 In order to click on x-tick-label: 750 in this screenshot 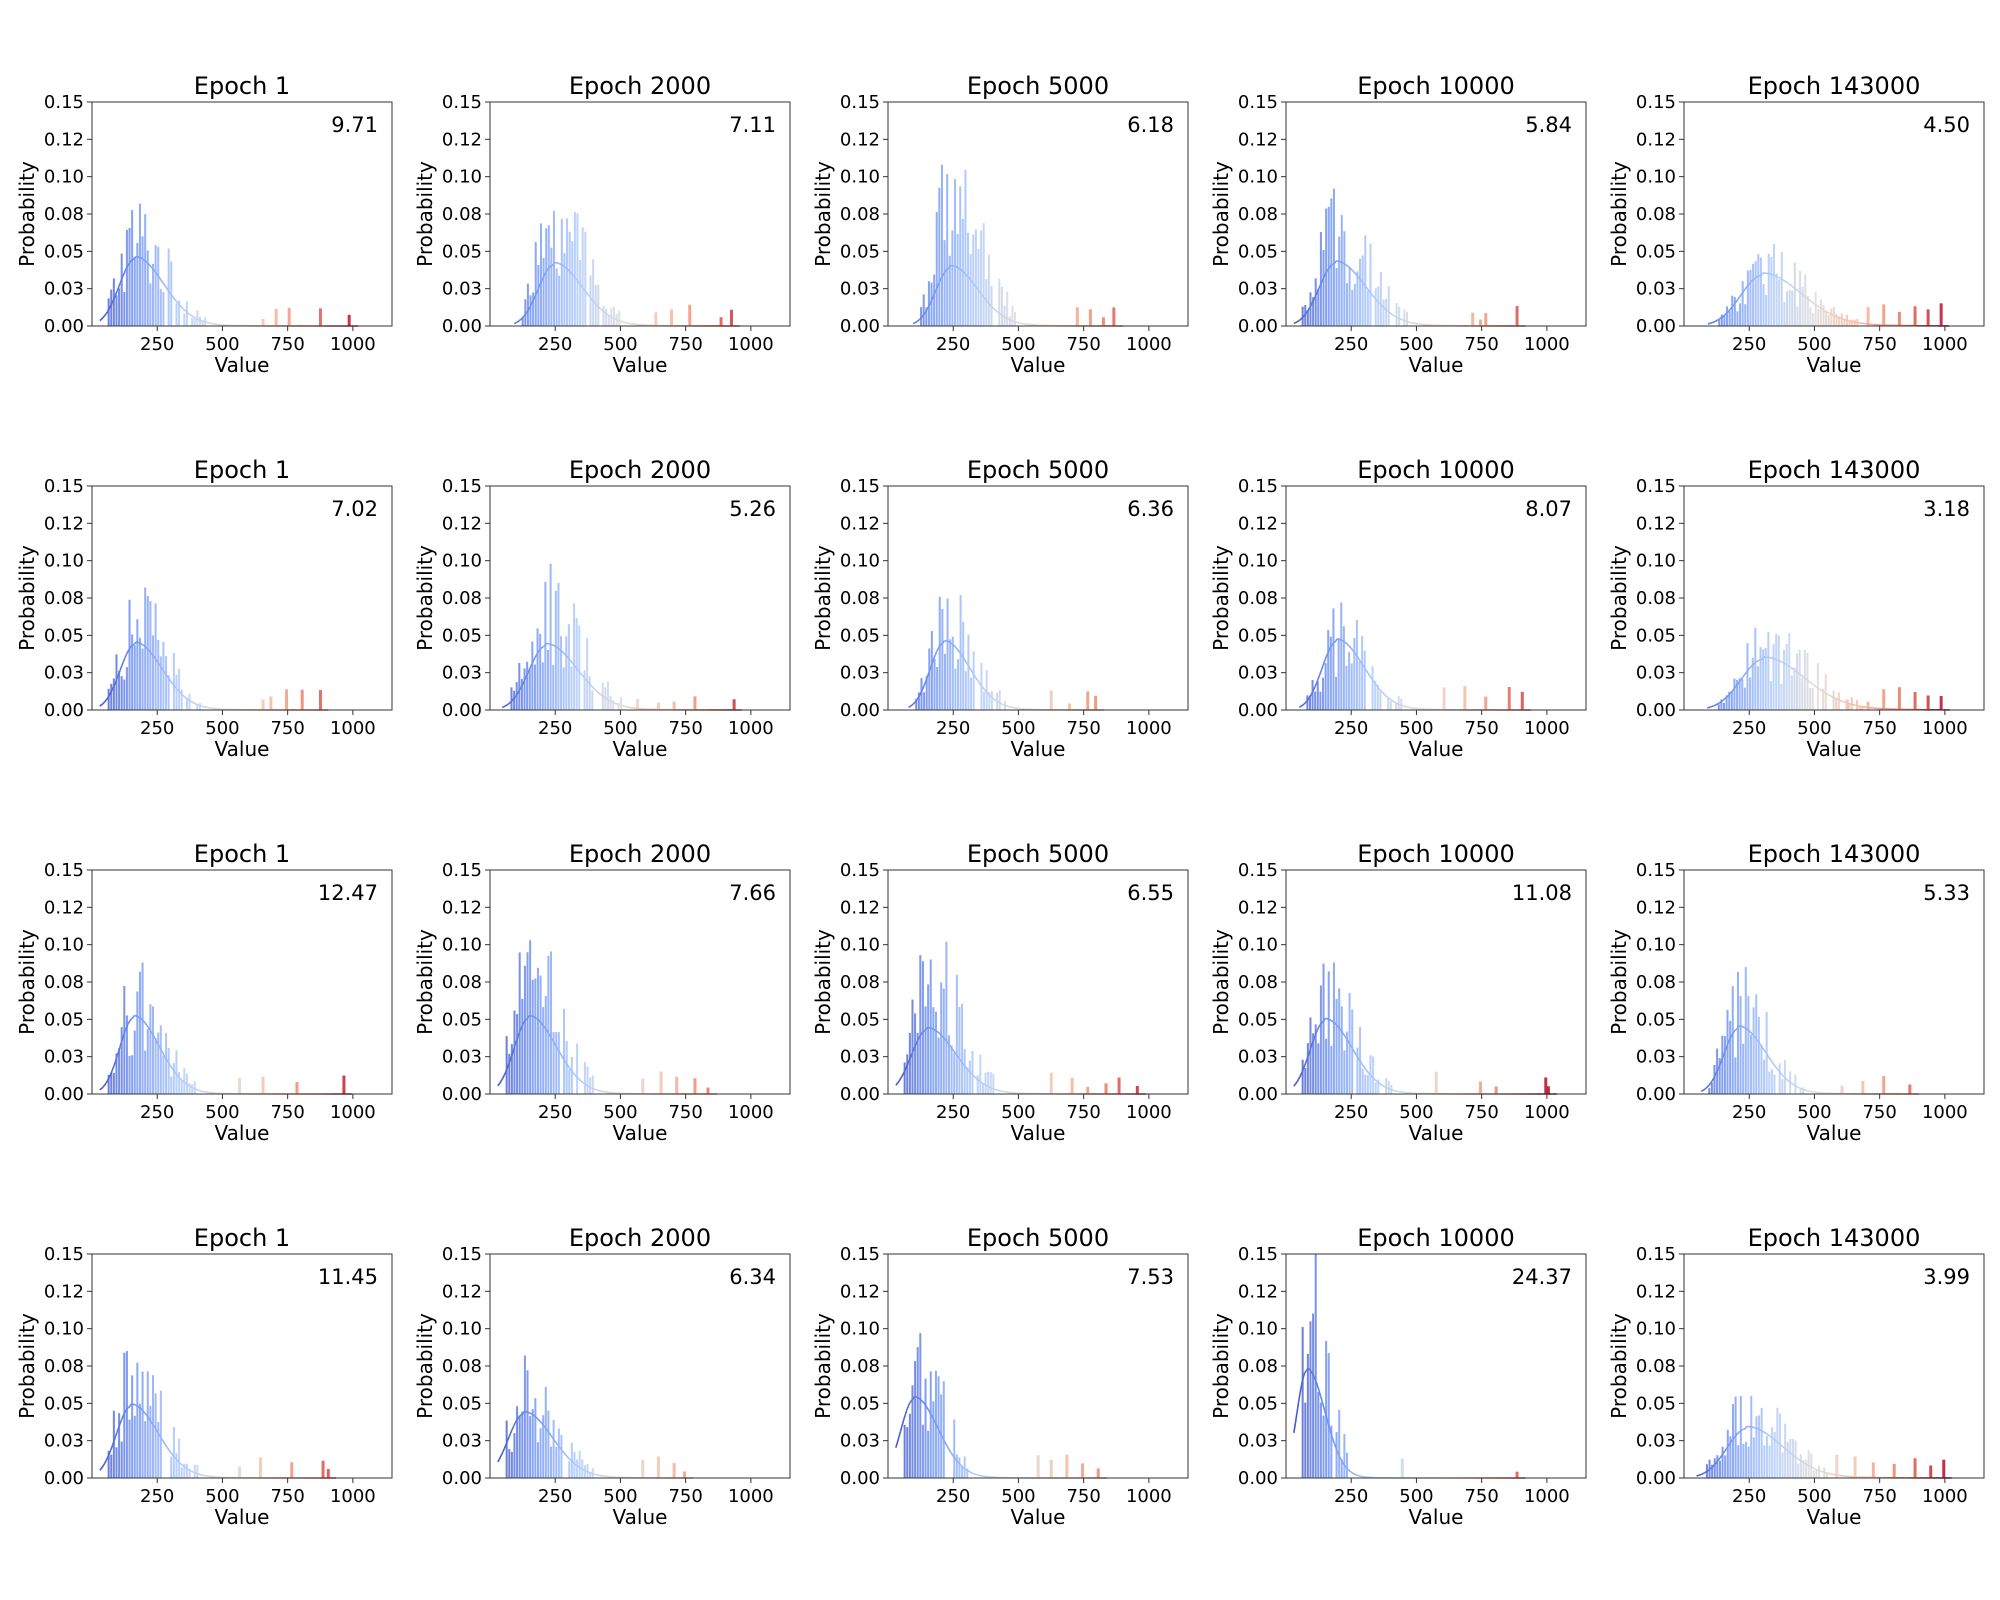, I will do `click(1083, 728)`.